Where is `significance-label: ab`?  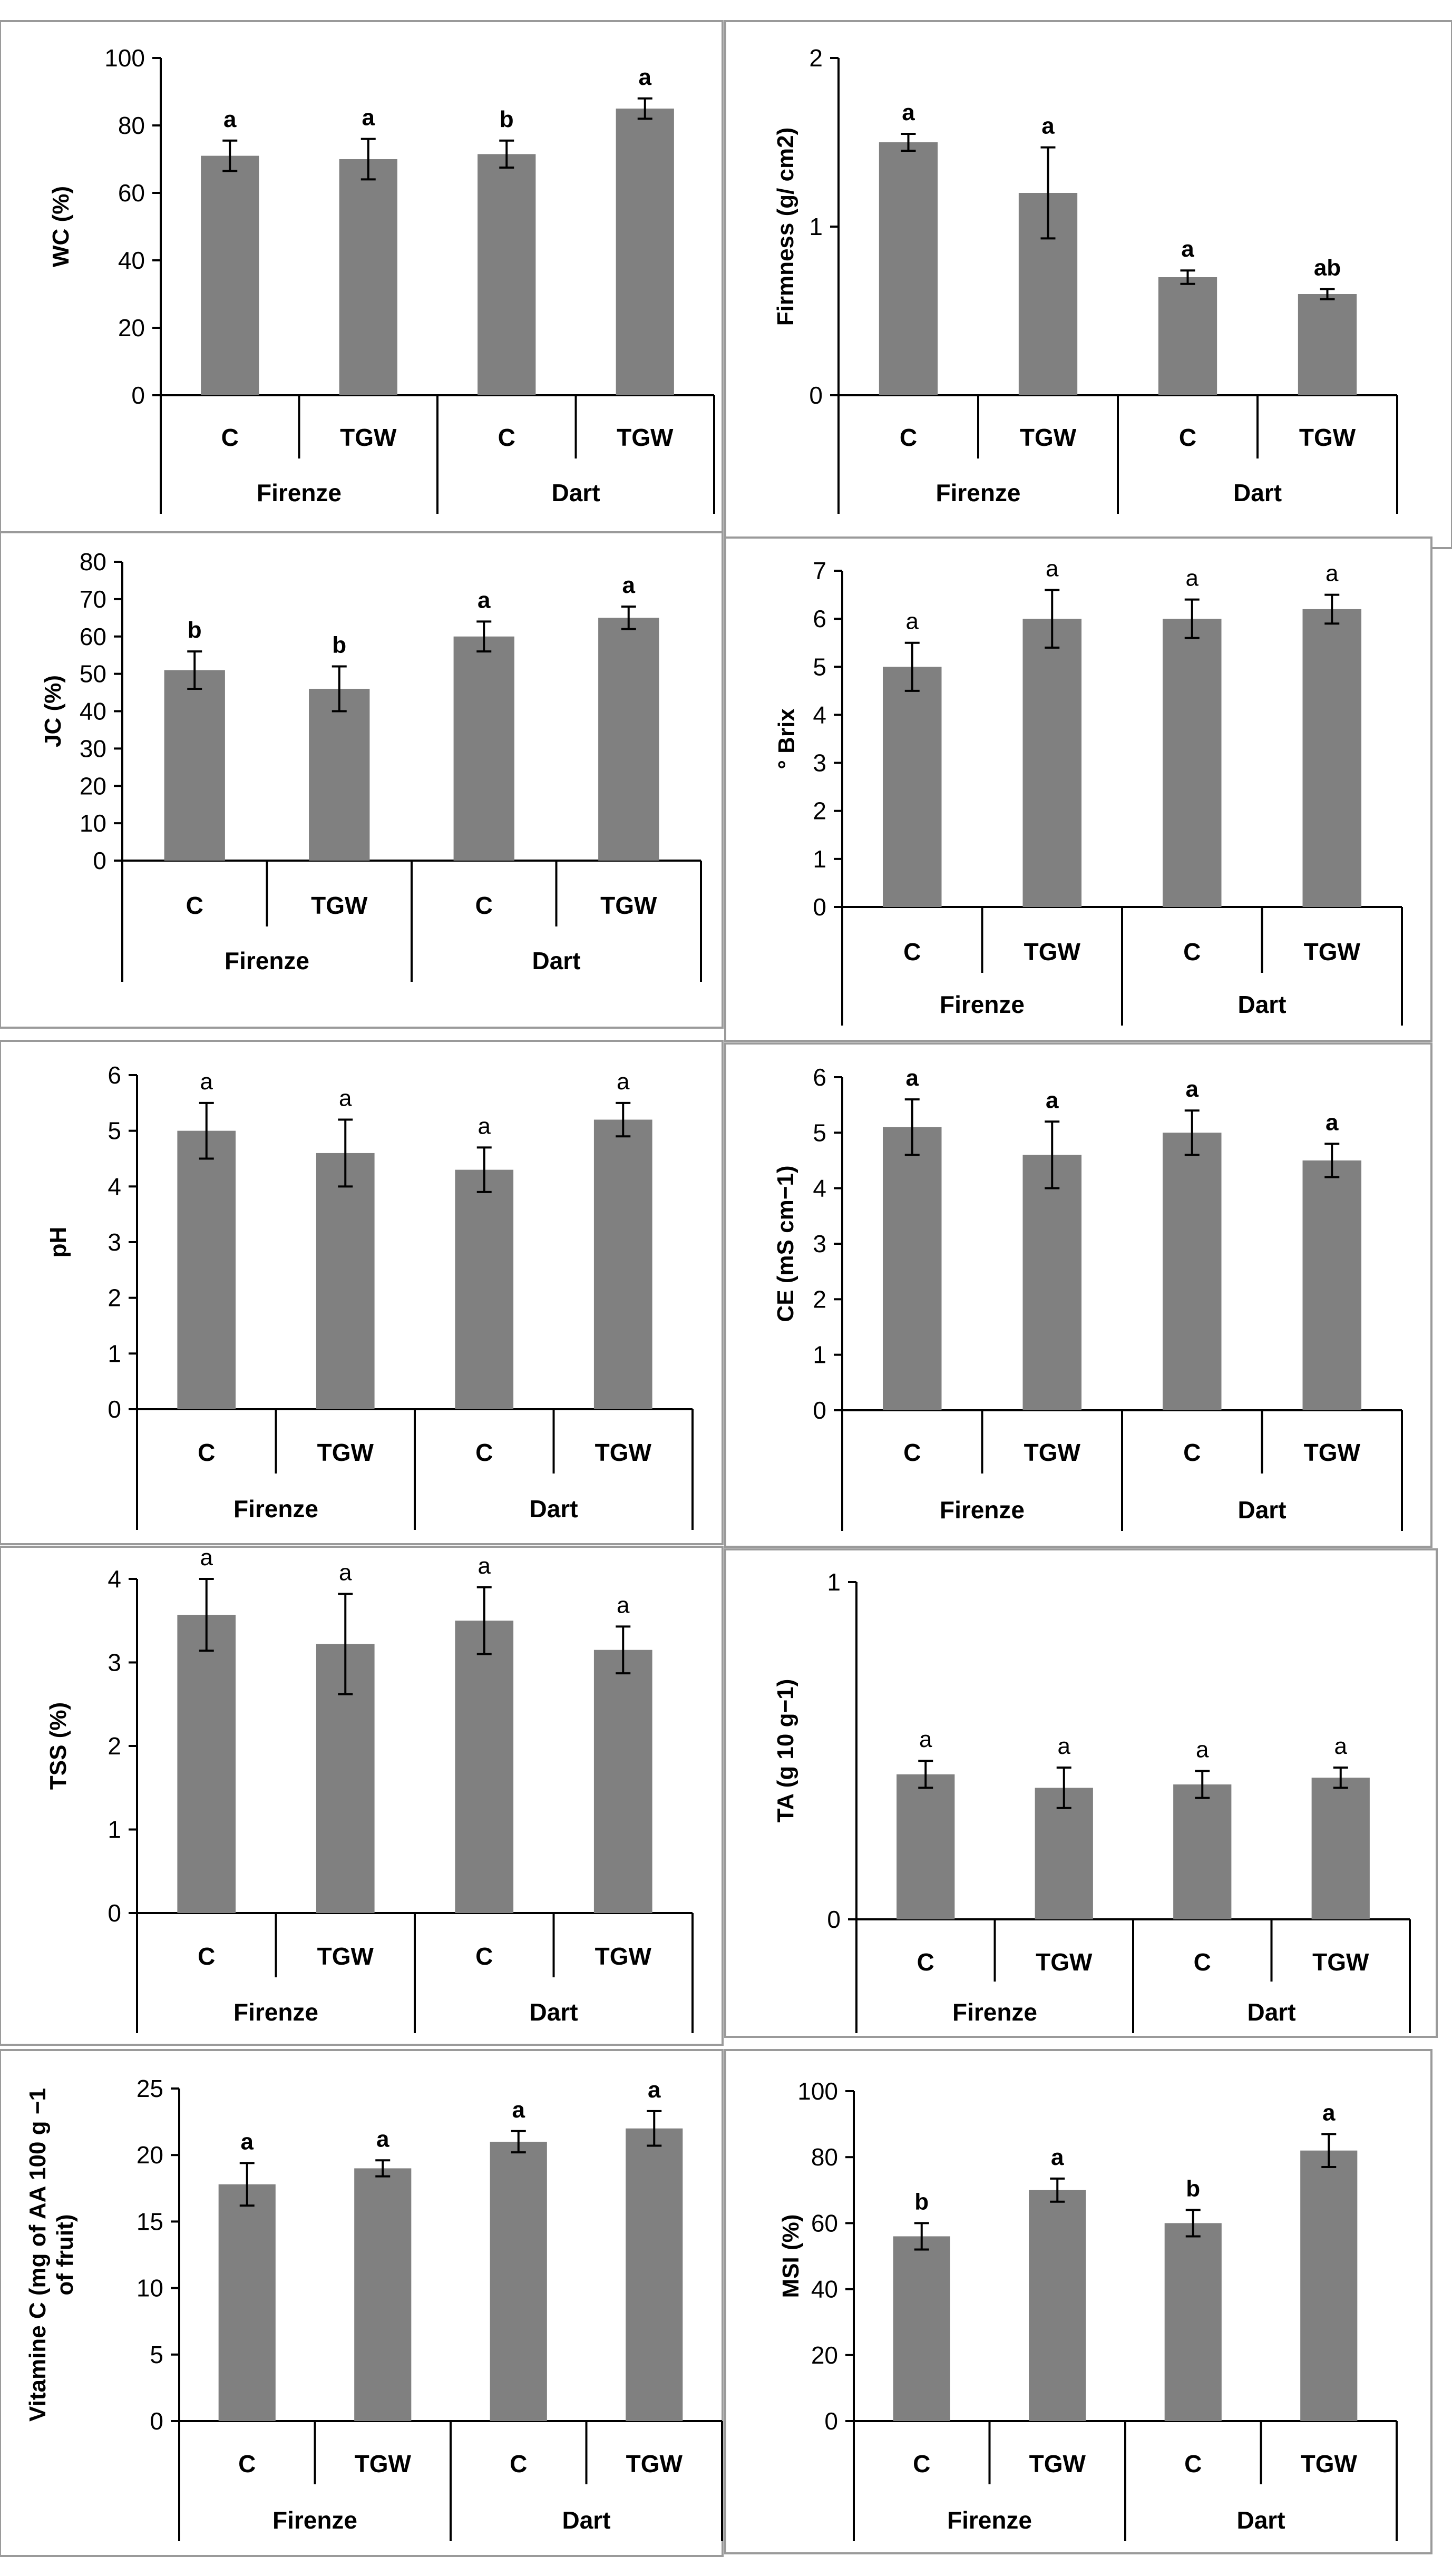 significance-label: ab is located at coordinates (1327, 267).